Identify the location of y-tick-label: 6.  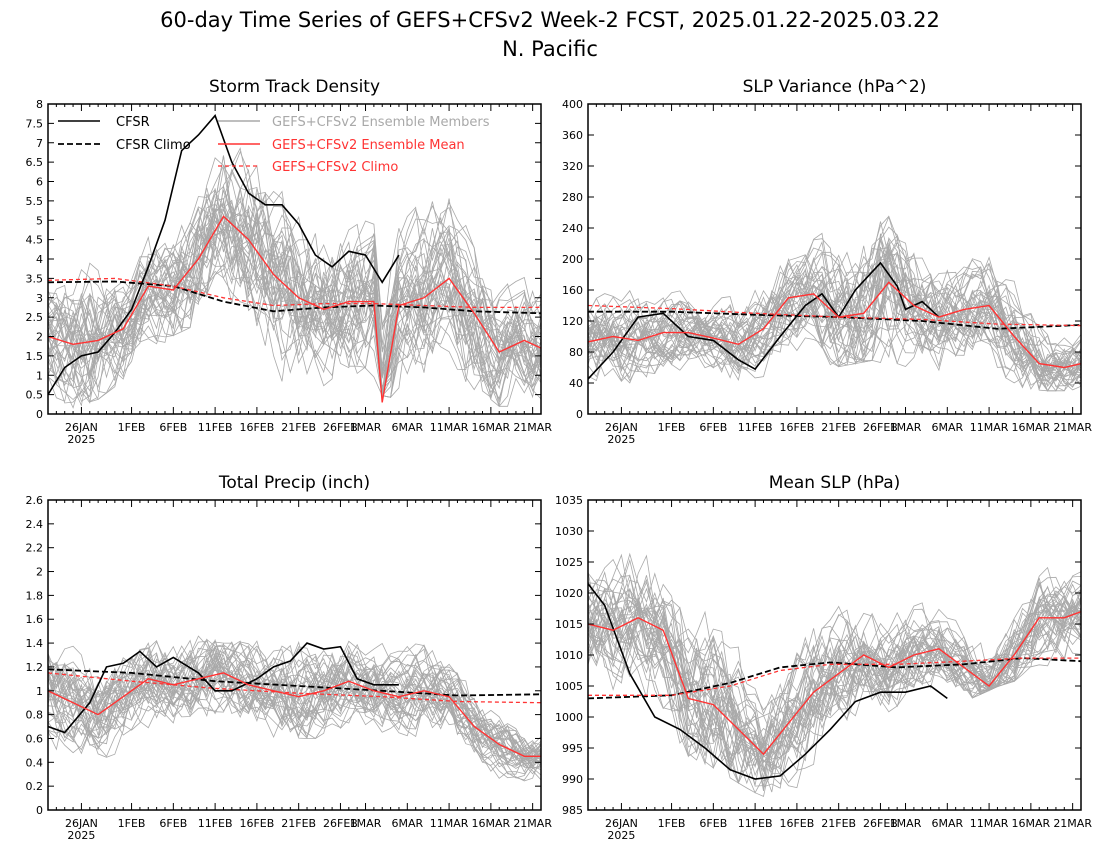
(39, 182).